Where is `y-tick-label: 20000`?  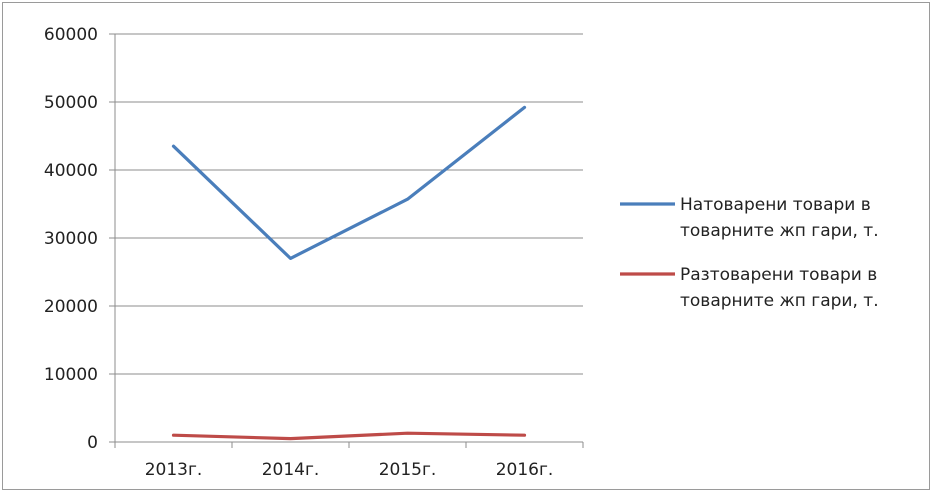 y-tick-label: 20000 is located at coordinates (71, 307).